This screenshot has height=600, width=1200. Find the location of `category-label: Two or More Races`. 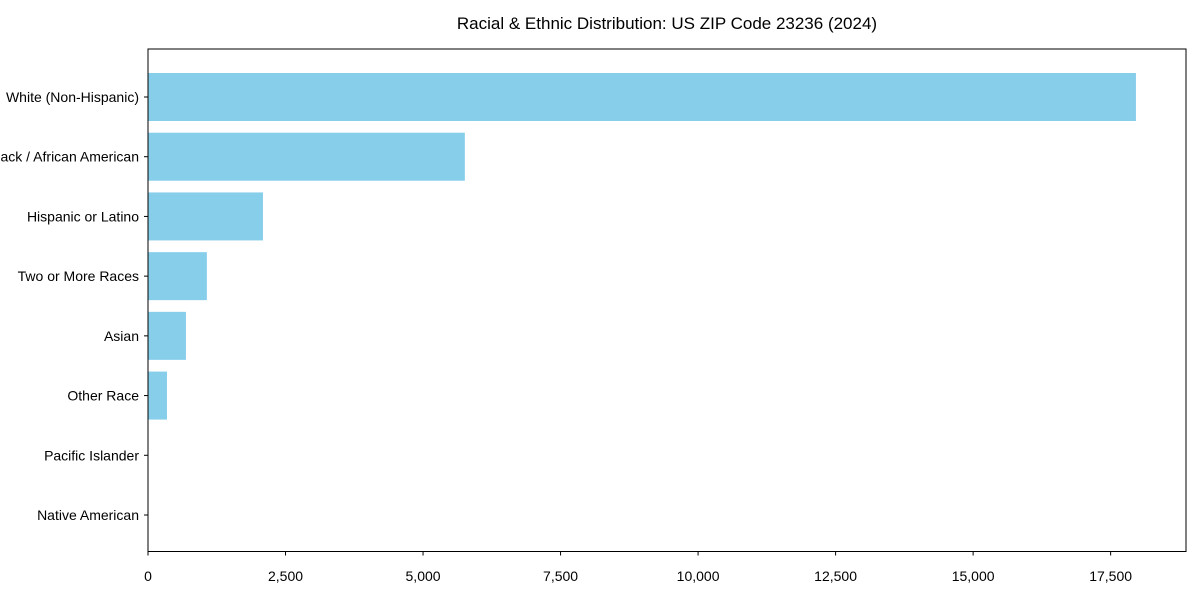

category-label: Two or More Races is located at coordinates (78, 276).